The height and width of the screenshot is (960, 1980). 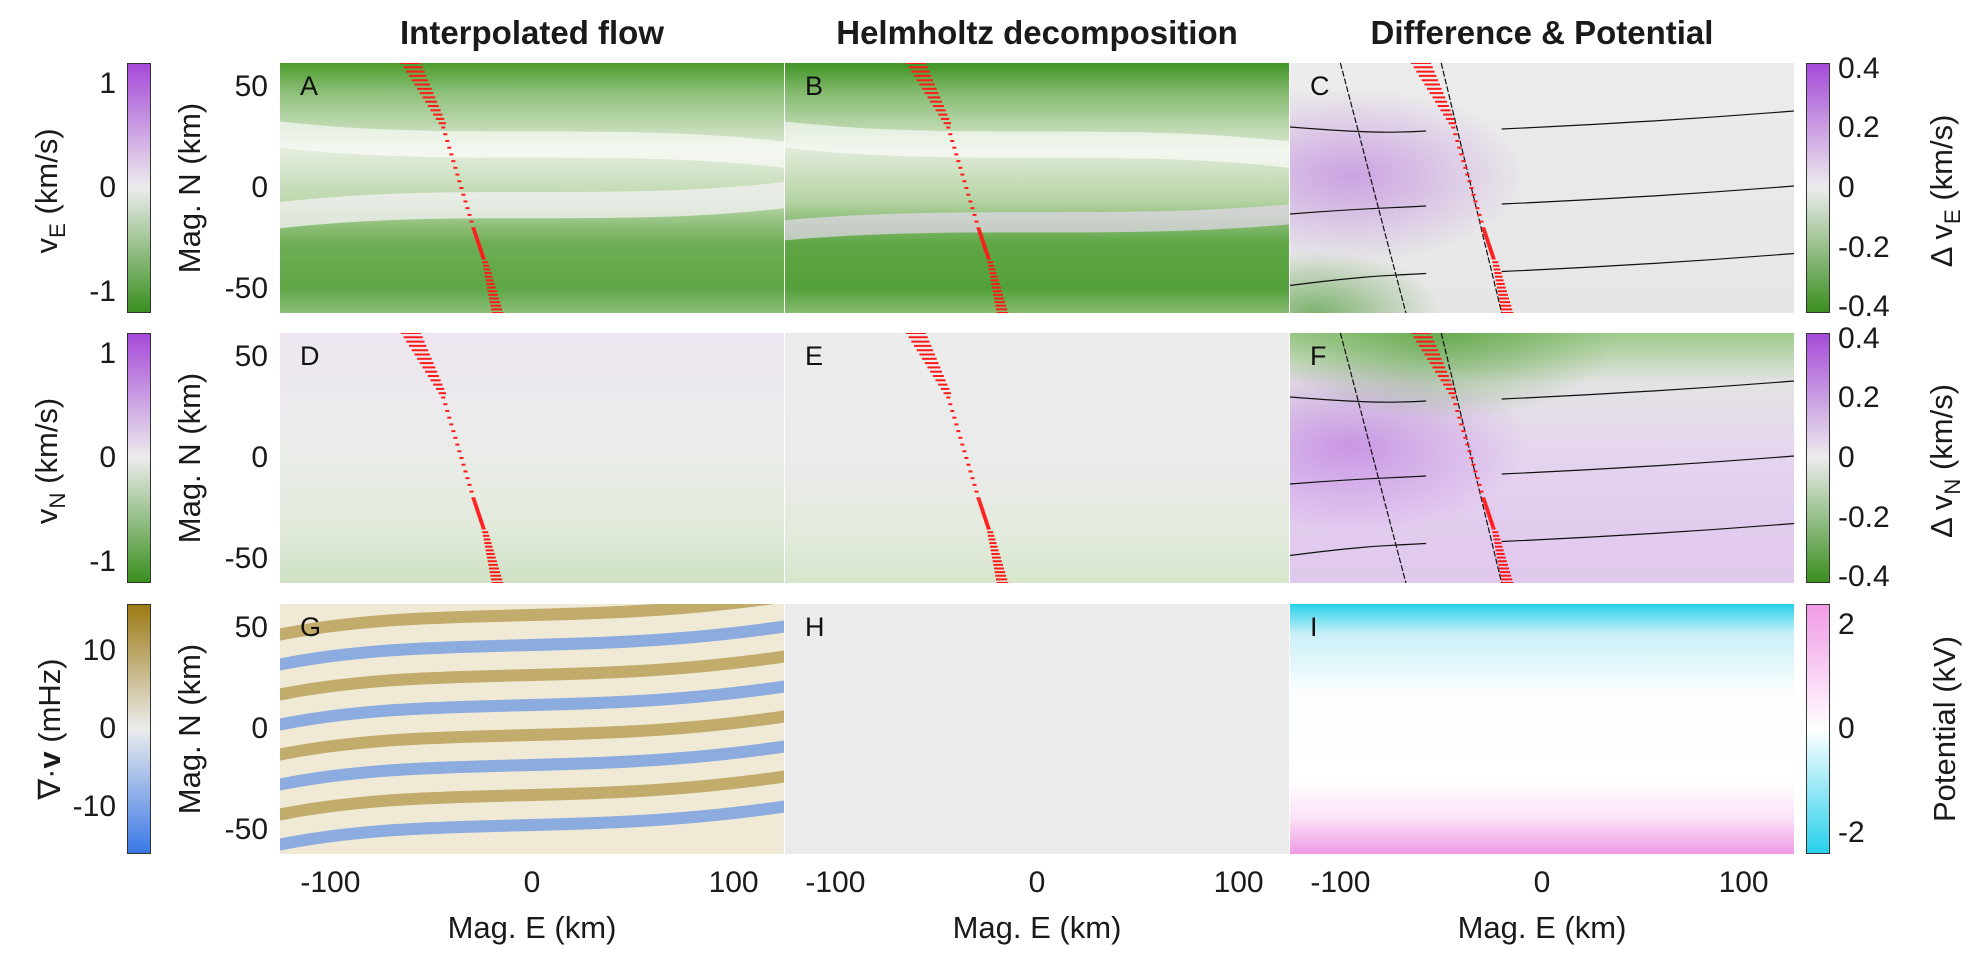 What do you see at coordinates (99, 650) in the screenshot?
I see `colorbar-tick-label: 10` at bounding box center [99, 650].